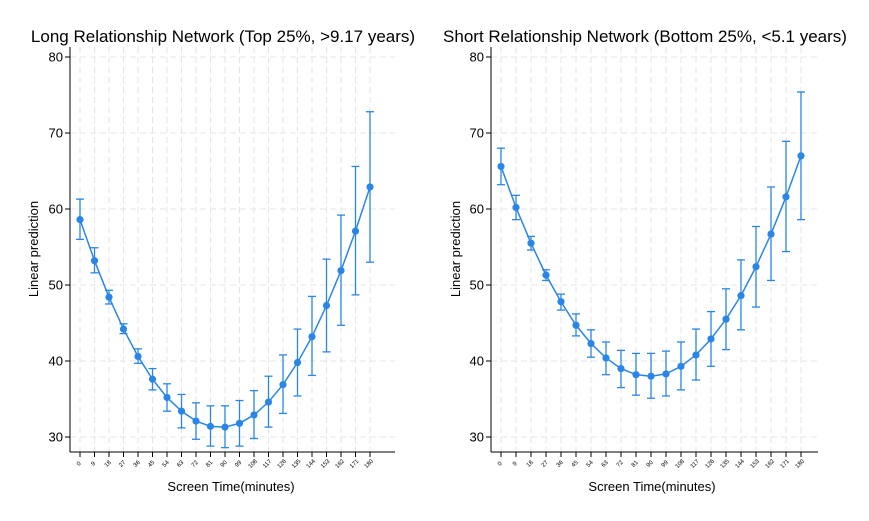  I want to click on x-tick-label: 72, so click(620, 463).